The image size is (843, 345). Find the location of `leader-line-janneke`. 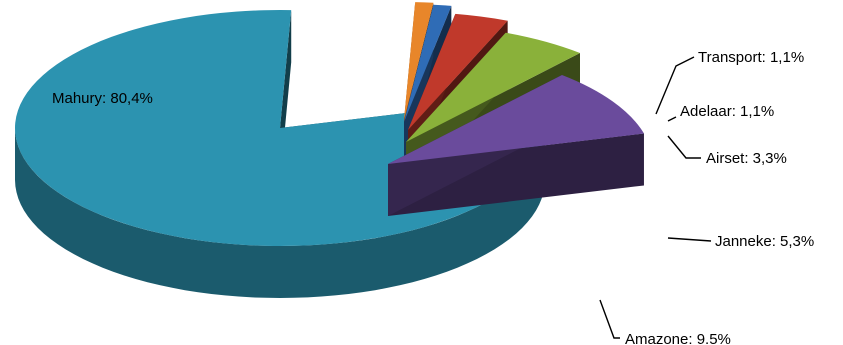

leader-line-janneke is located at coordinates (689, 239).